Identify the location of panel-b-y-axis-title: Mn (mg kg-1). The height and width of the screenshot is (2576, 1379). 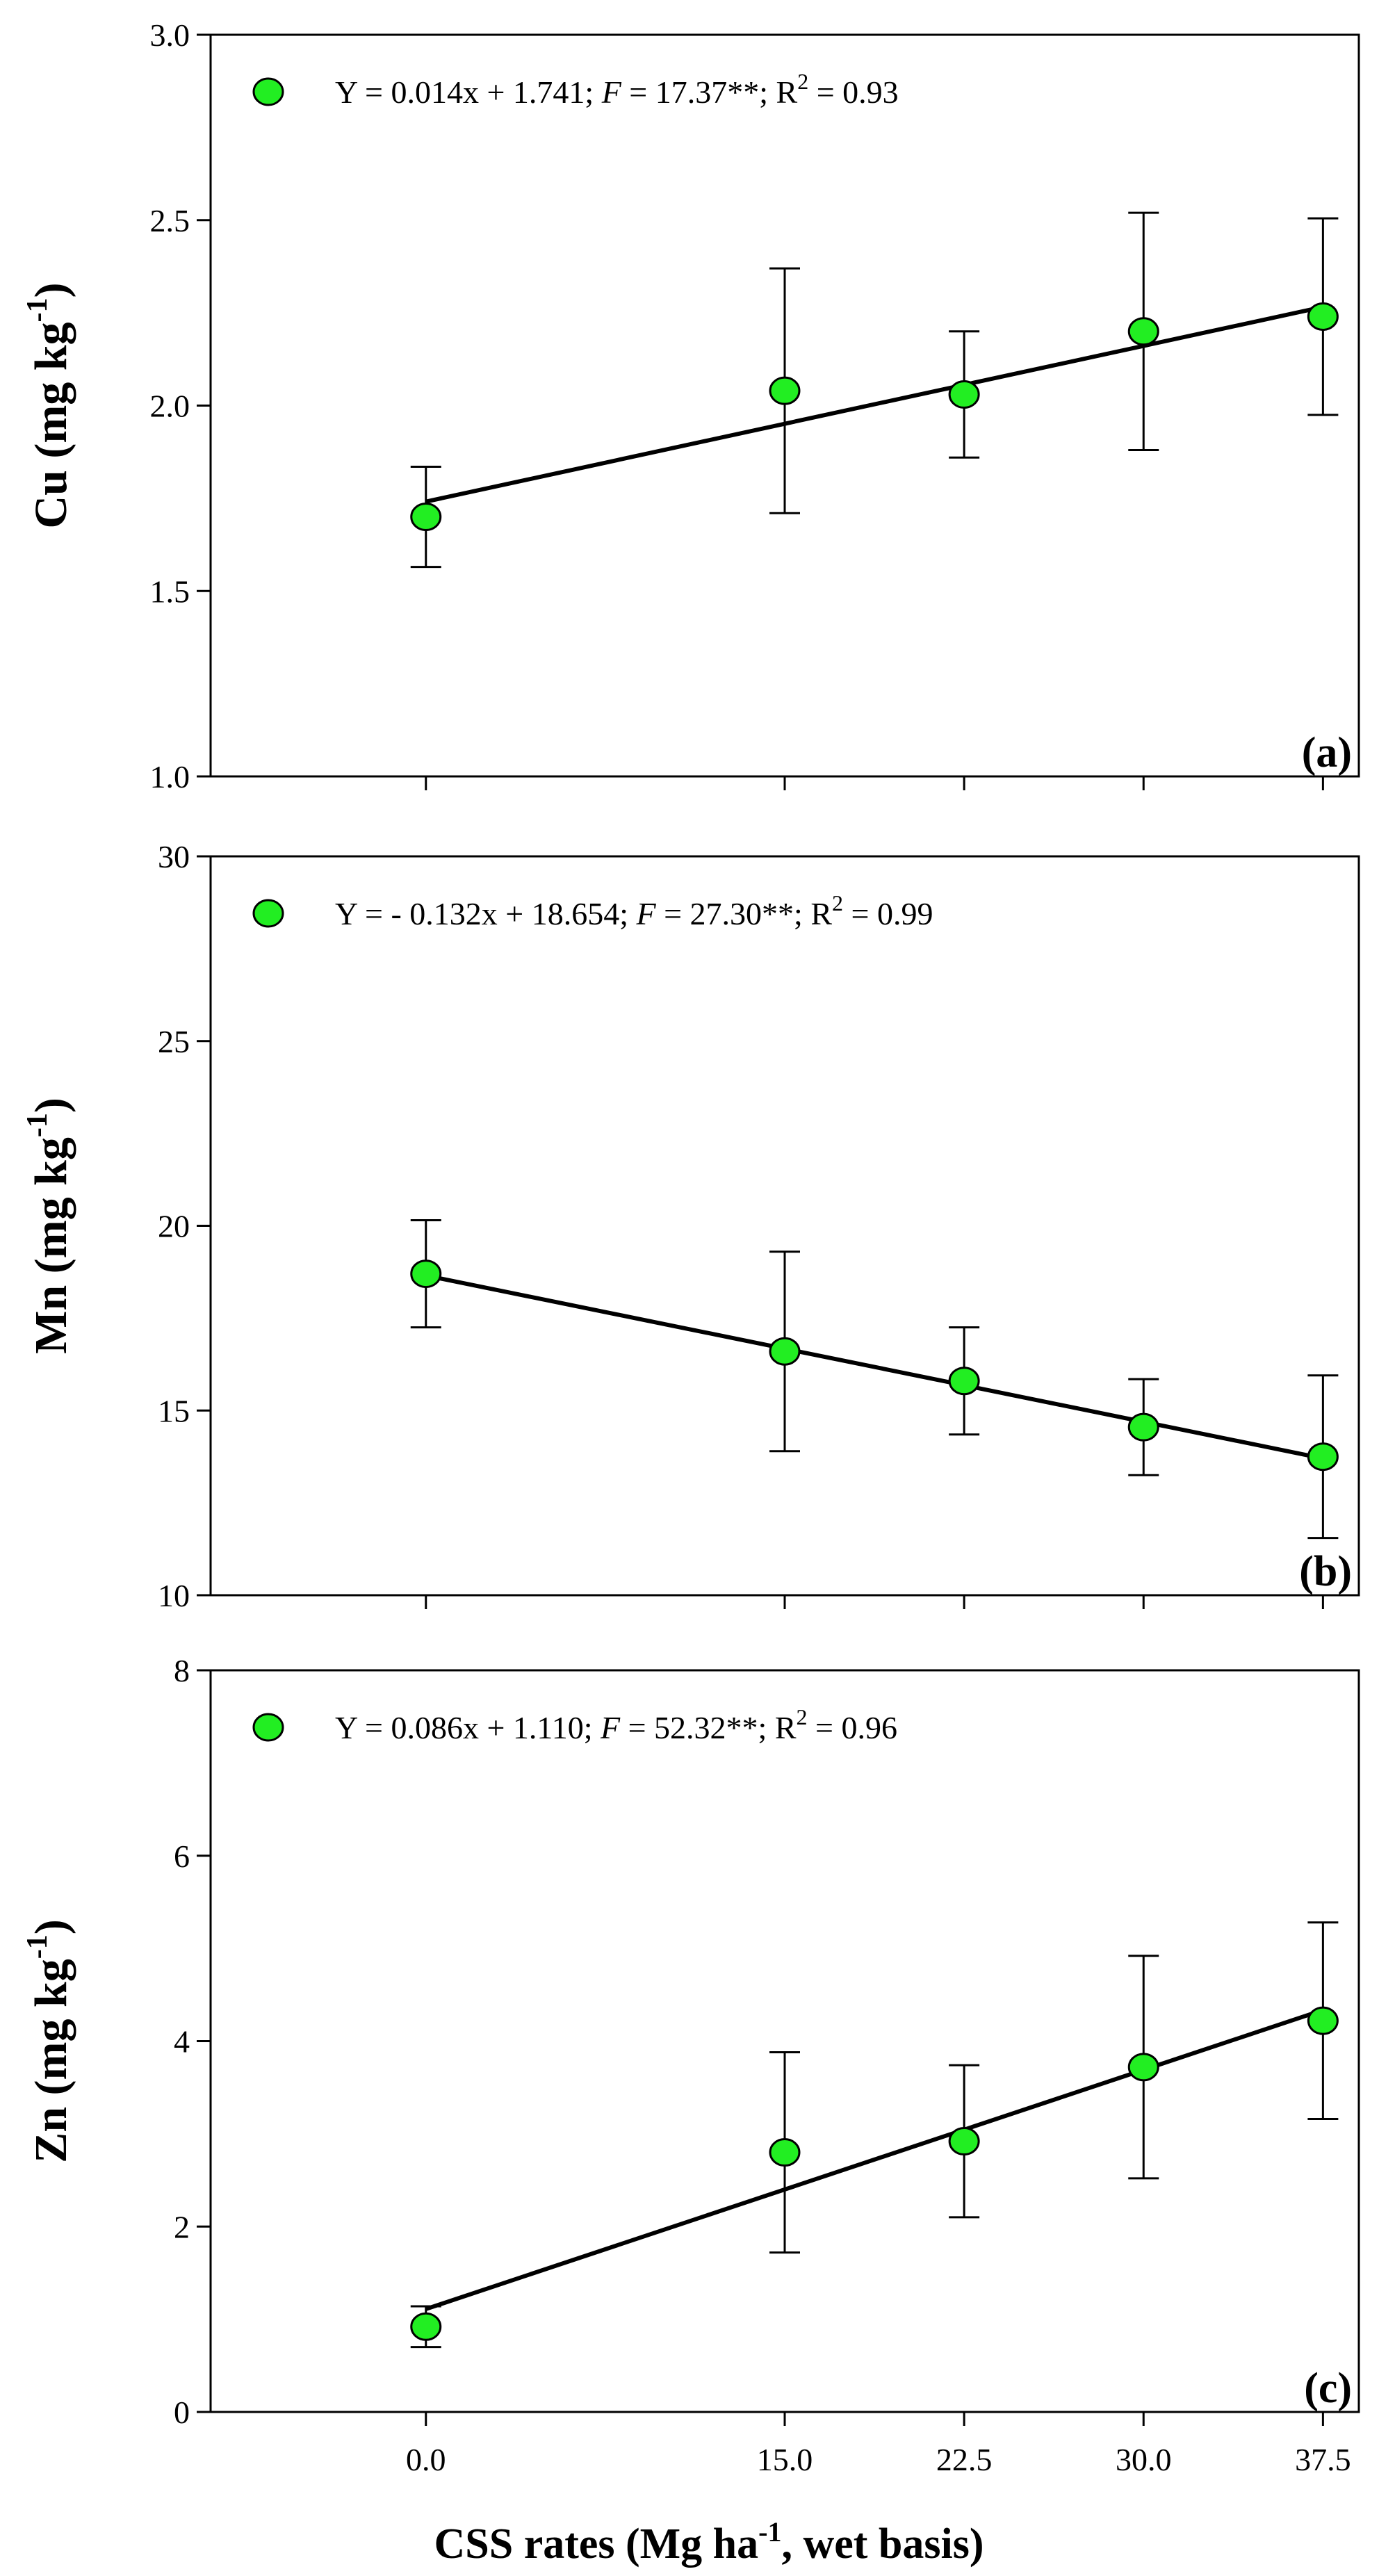
(49, 1226).